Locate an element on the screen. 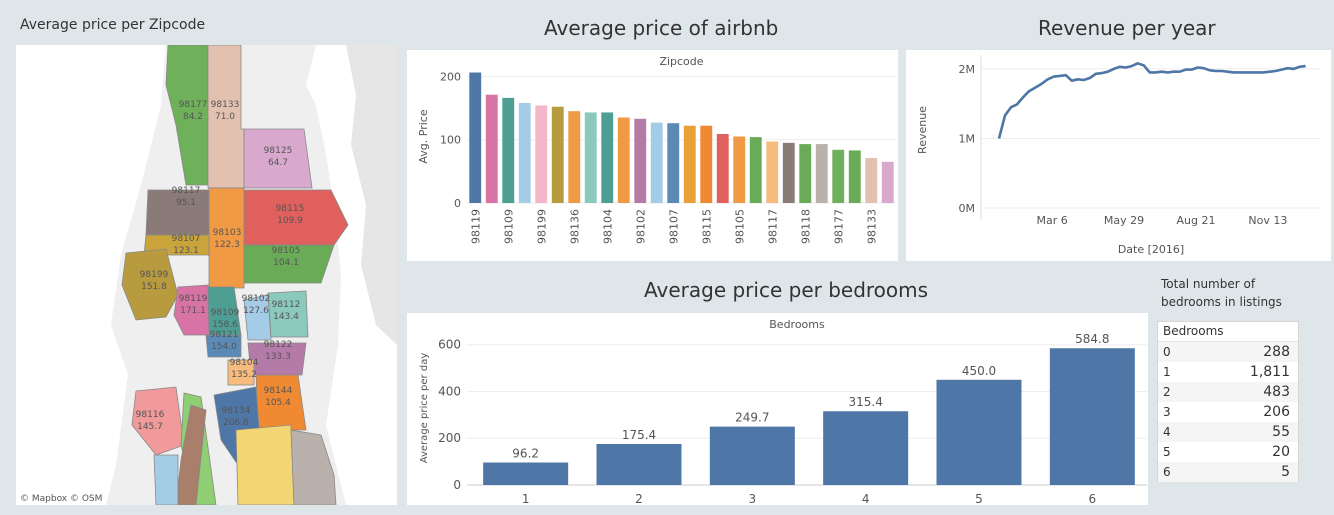  zip-xtick-label: 98107 is located at coordinates (673, 226).